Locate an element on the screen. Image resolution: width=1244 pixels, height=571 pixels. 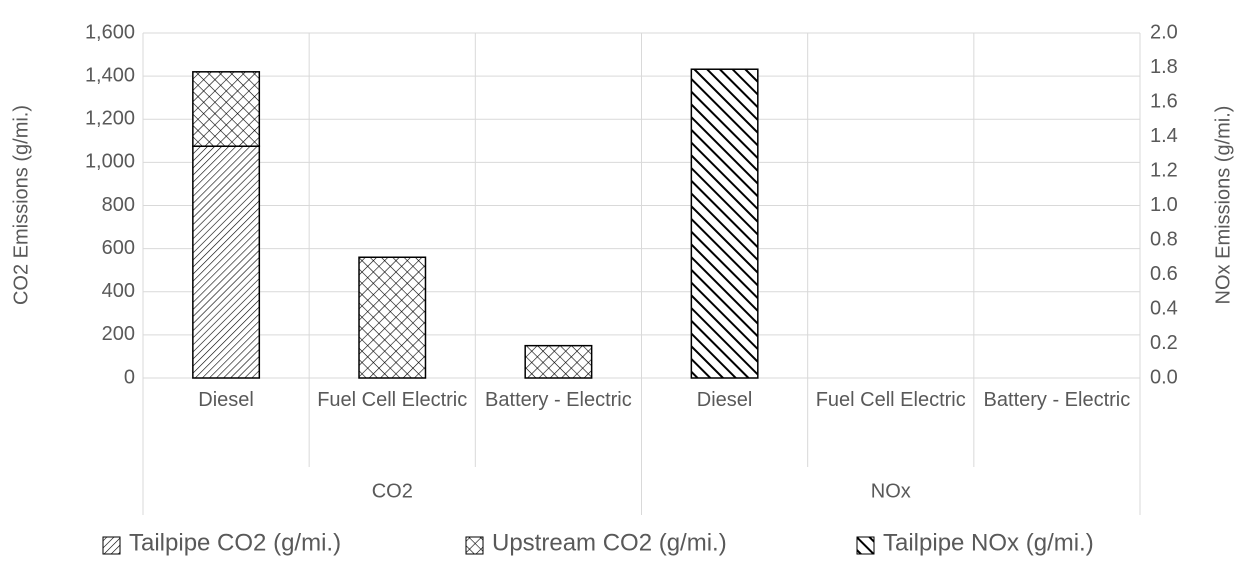
y-tick-label: 1,400 is located at coordinates (110, 75).